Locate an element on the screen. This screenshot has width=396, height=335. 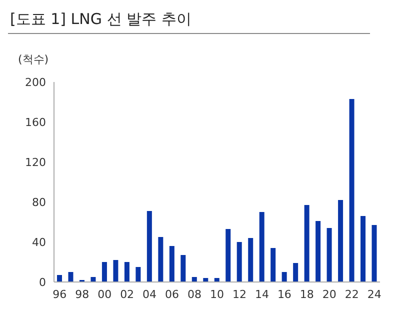
x-tick-label: 16 is located at coordinates (284, 294).